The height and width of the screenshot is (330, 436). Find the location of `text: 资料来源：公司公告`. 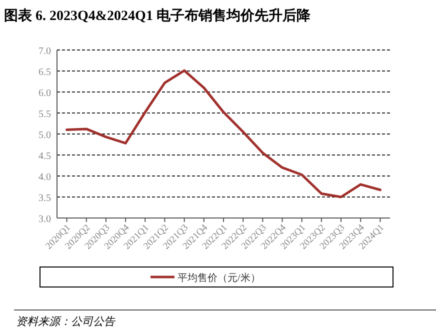

text: 资料来源：公司公告 is located at coordinates (66, 321).